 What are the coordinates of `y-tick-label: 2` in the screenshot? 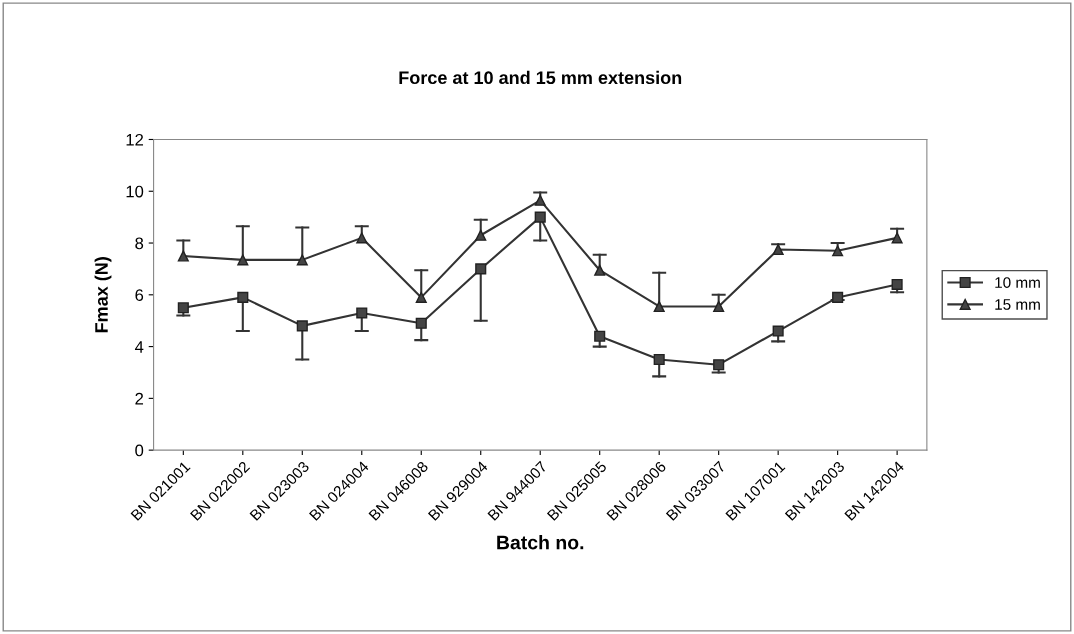 It's located at (139, 398).